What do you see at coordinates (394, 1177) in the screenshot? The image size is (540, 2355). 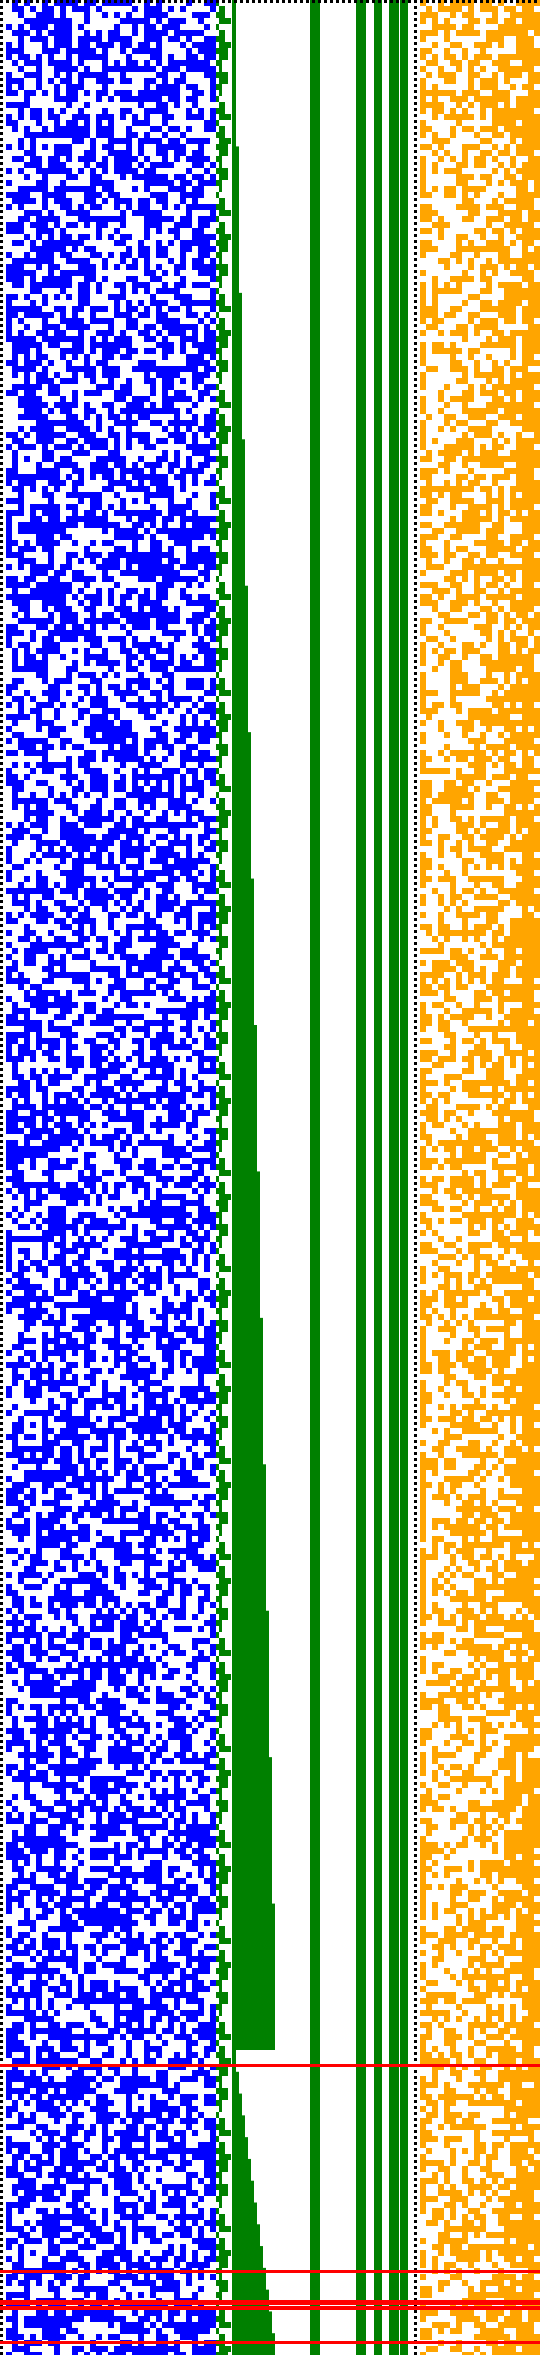 I see `green-solid-column` at bounding box center [394, 1177].